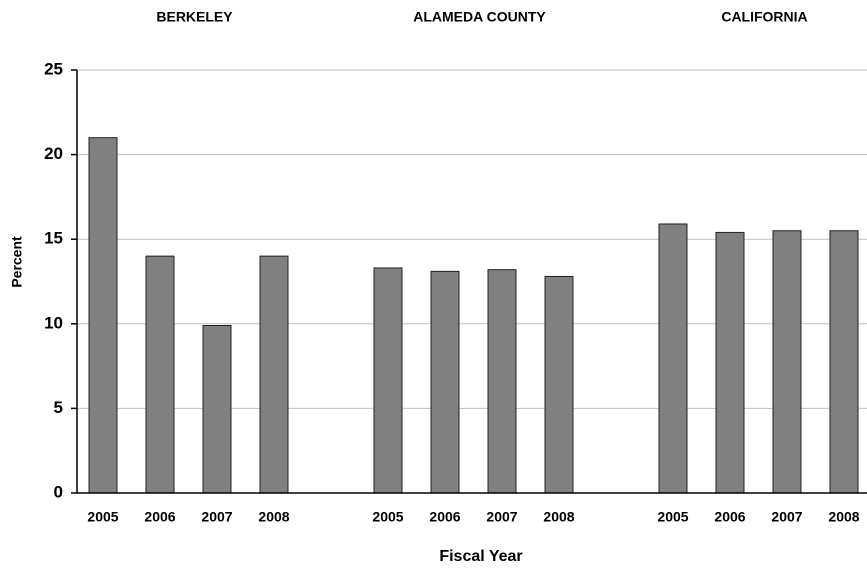  What do you see at coordinates (53, 153) in the screenshot?
I see `y-tick-label: 20` at bounding box center [53, 153].